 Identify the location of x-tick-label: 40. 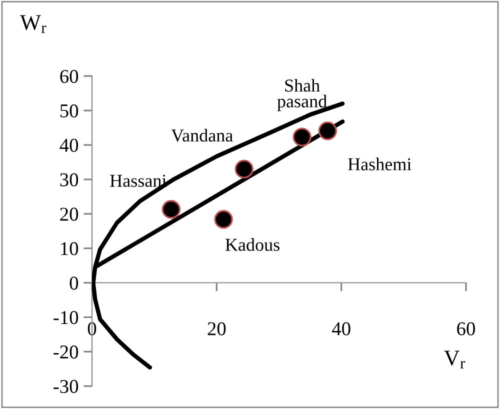
(341, 329).